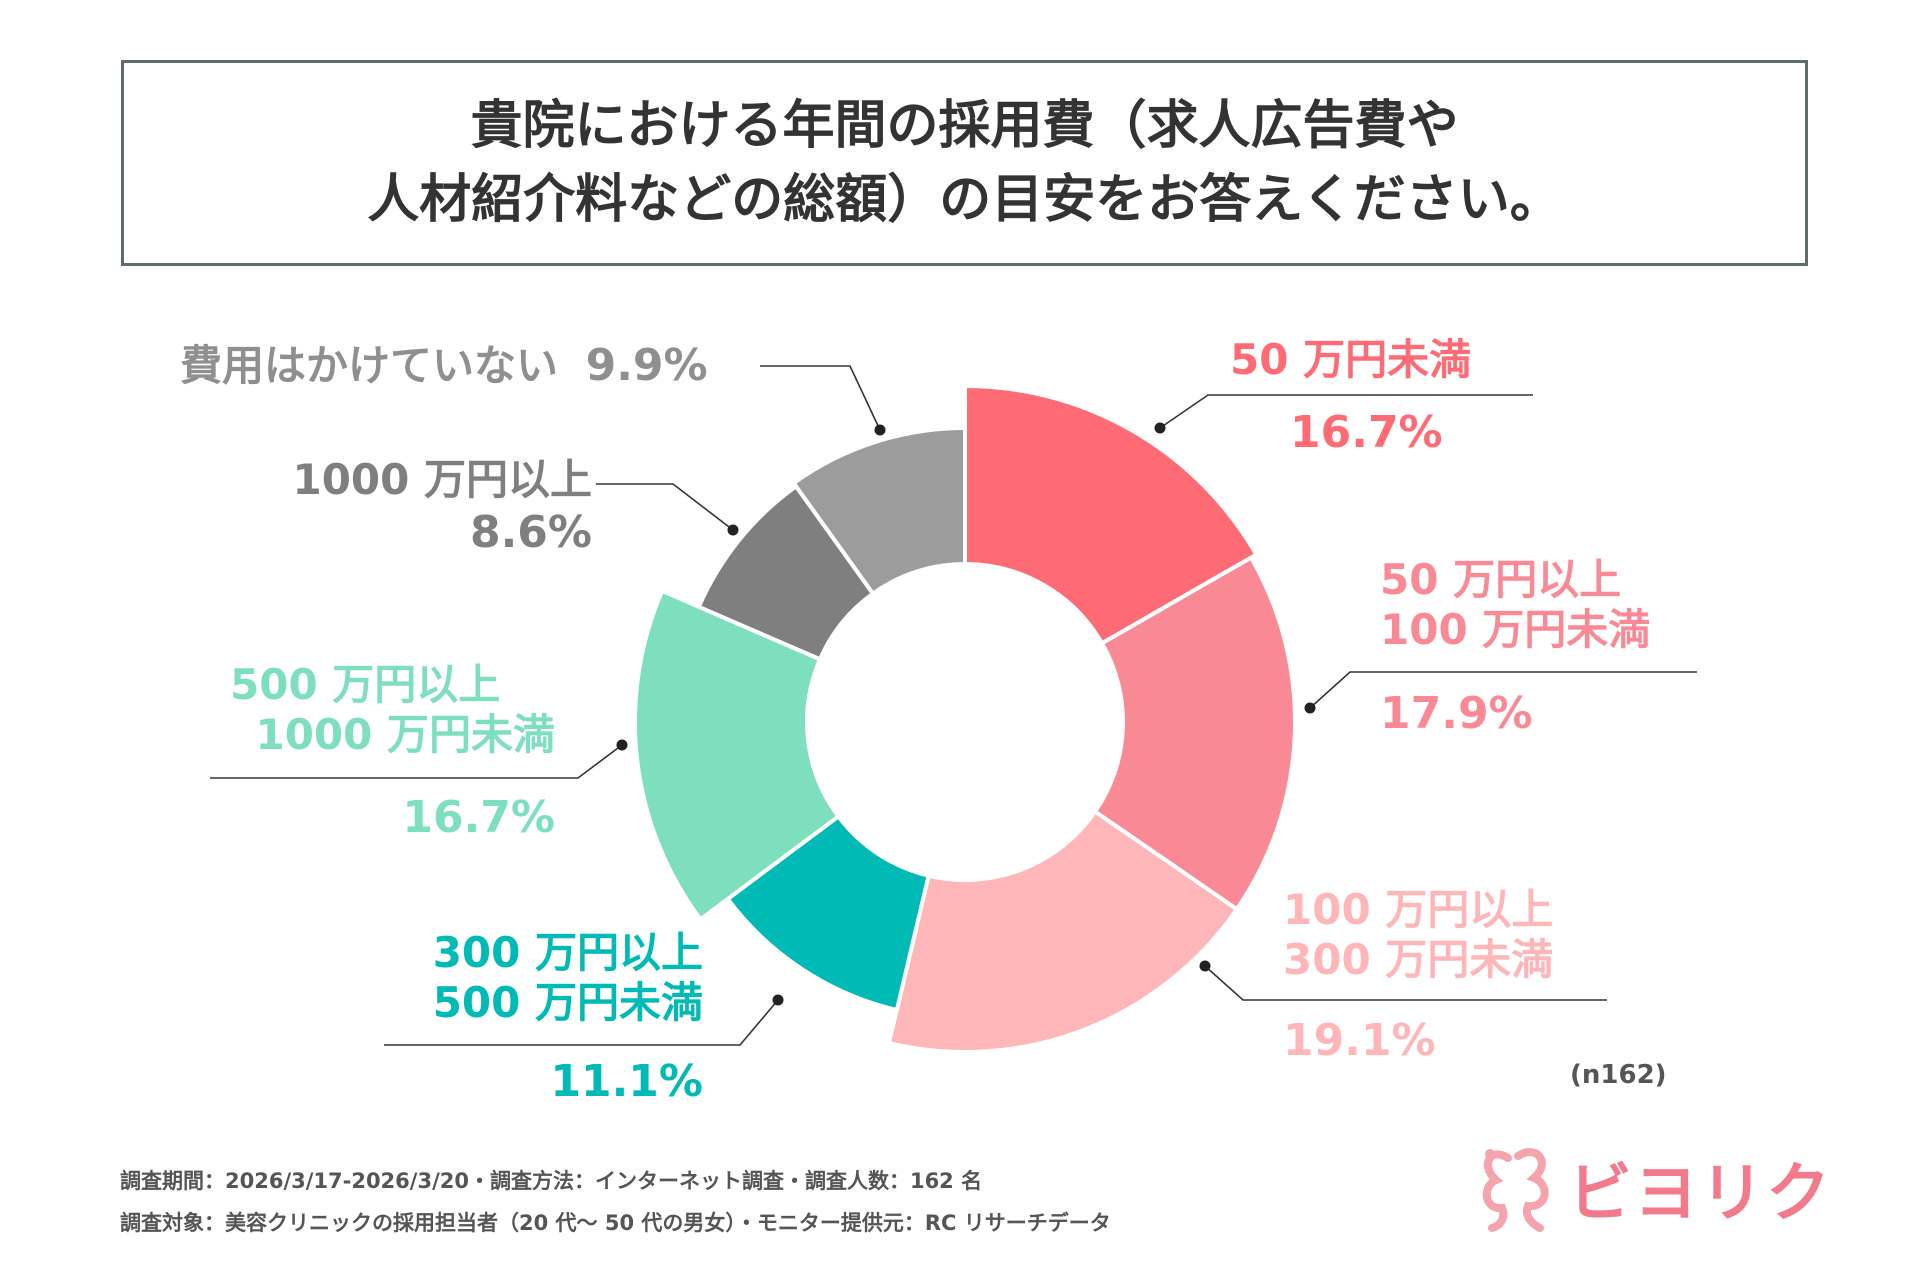 The width and height of the screenshot is (1920, 1280). I want to click on leader-dot-under-50man, so click(1160, 428).